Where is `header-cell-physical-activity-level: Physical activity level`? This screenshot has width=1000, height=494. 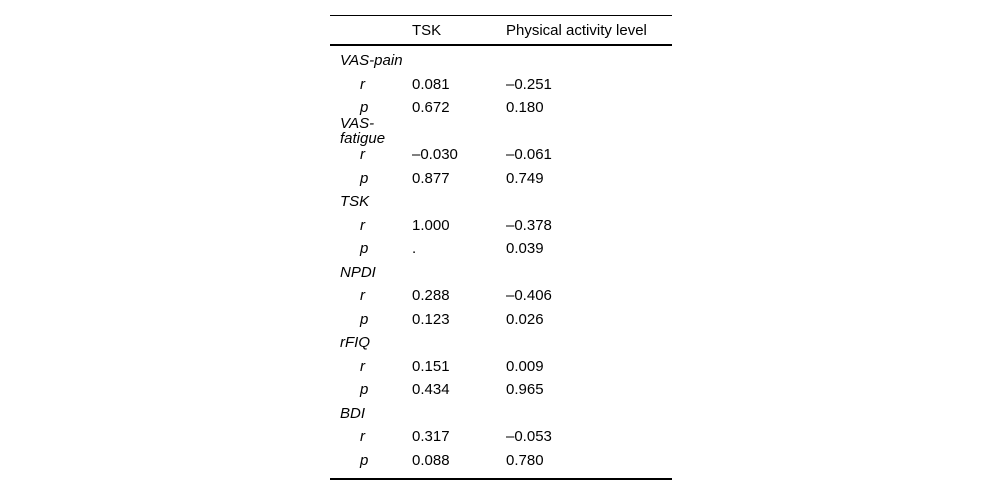 header-cell-physical-activity-level: Physical activity level is located at coordinates (576, 30).